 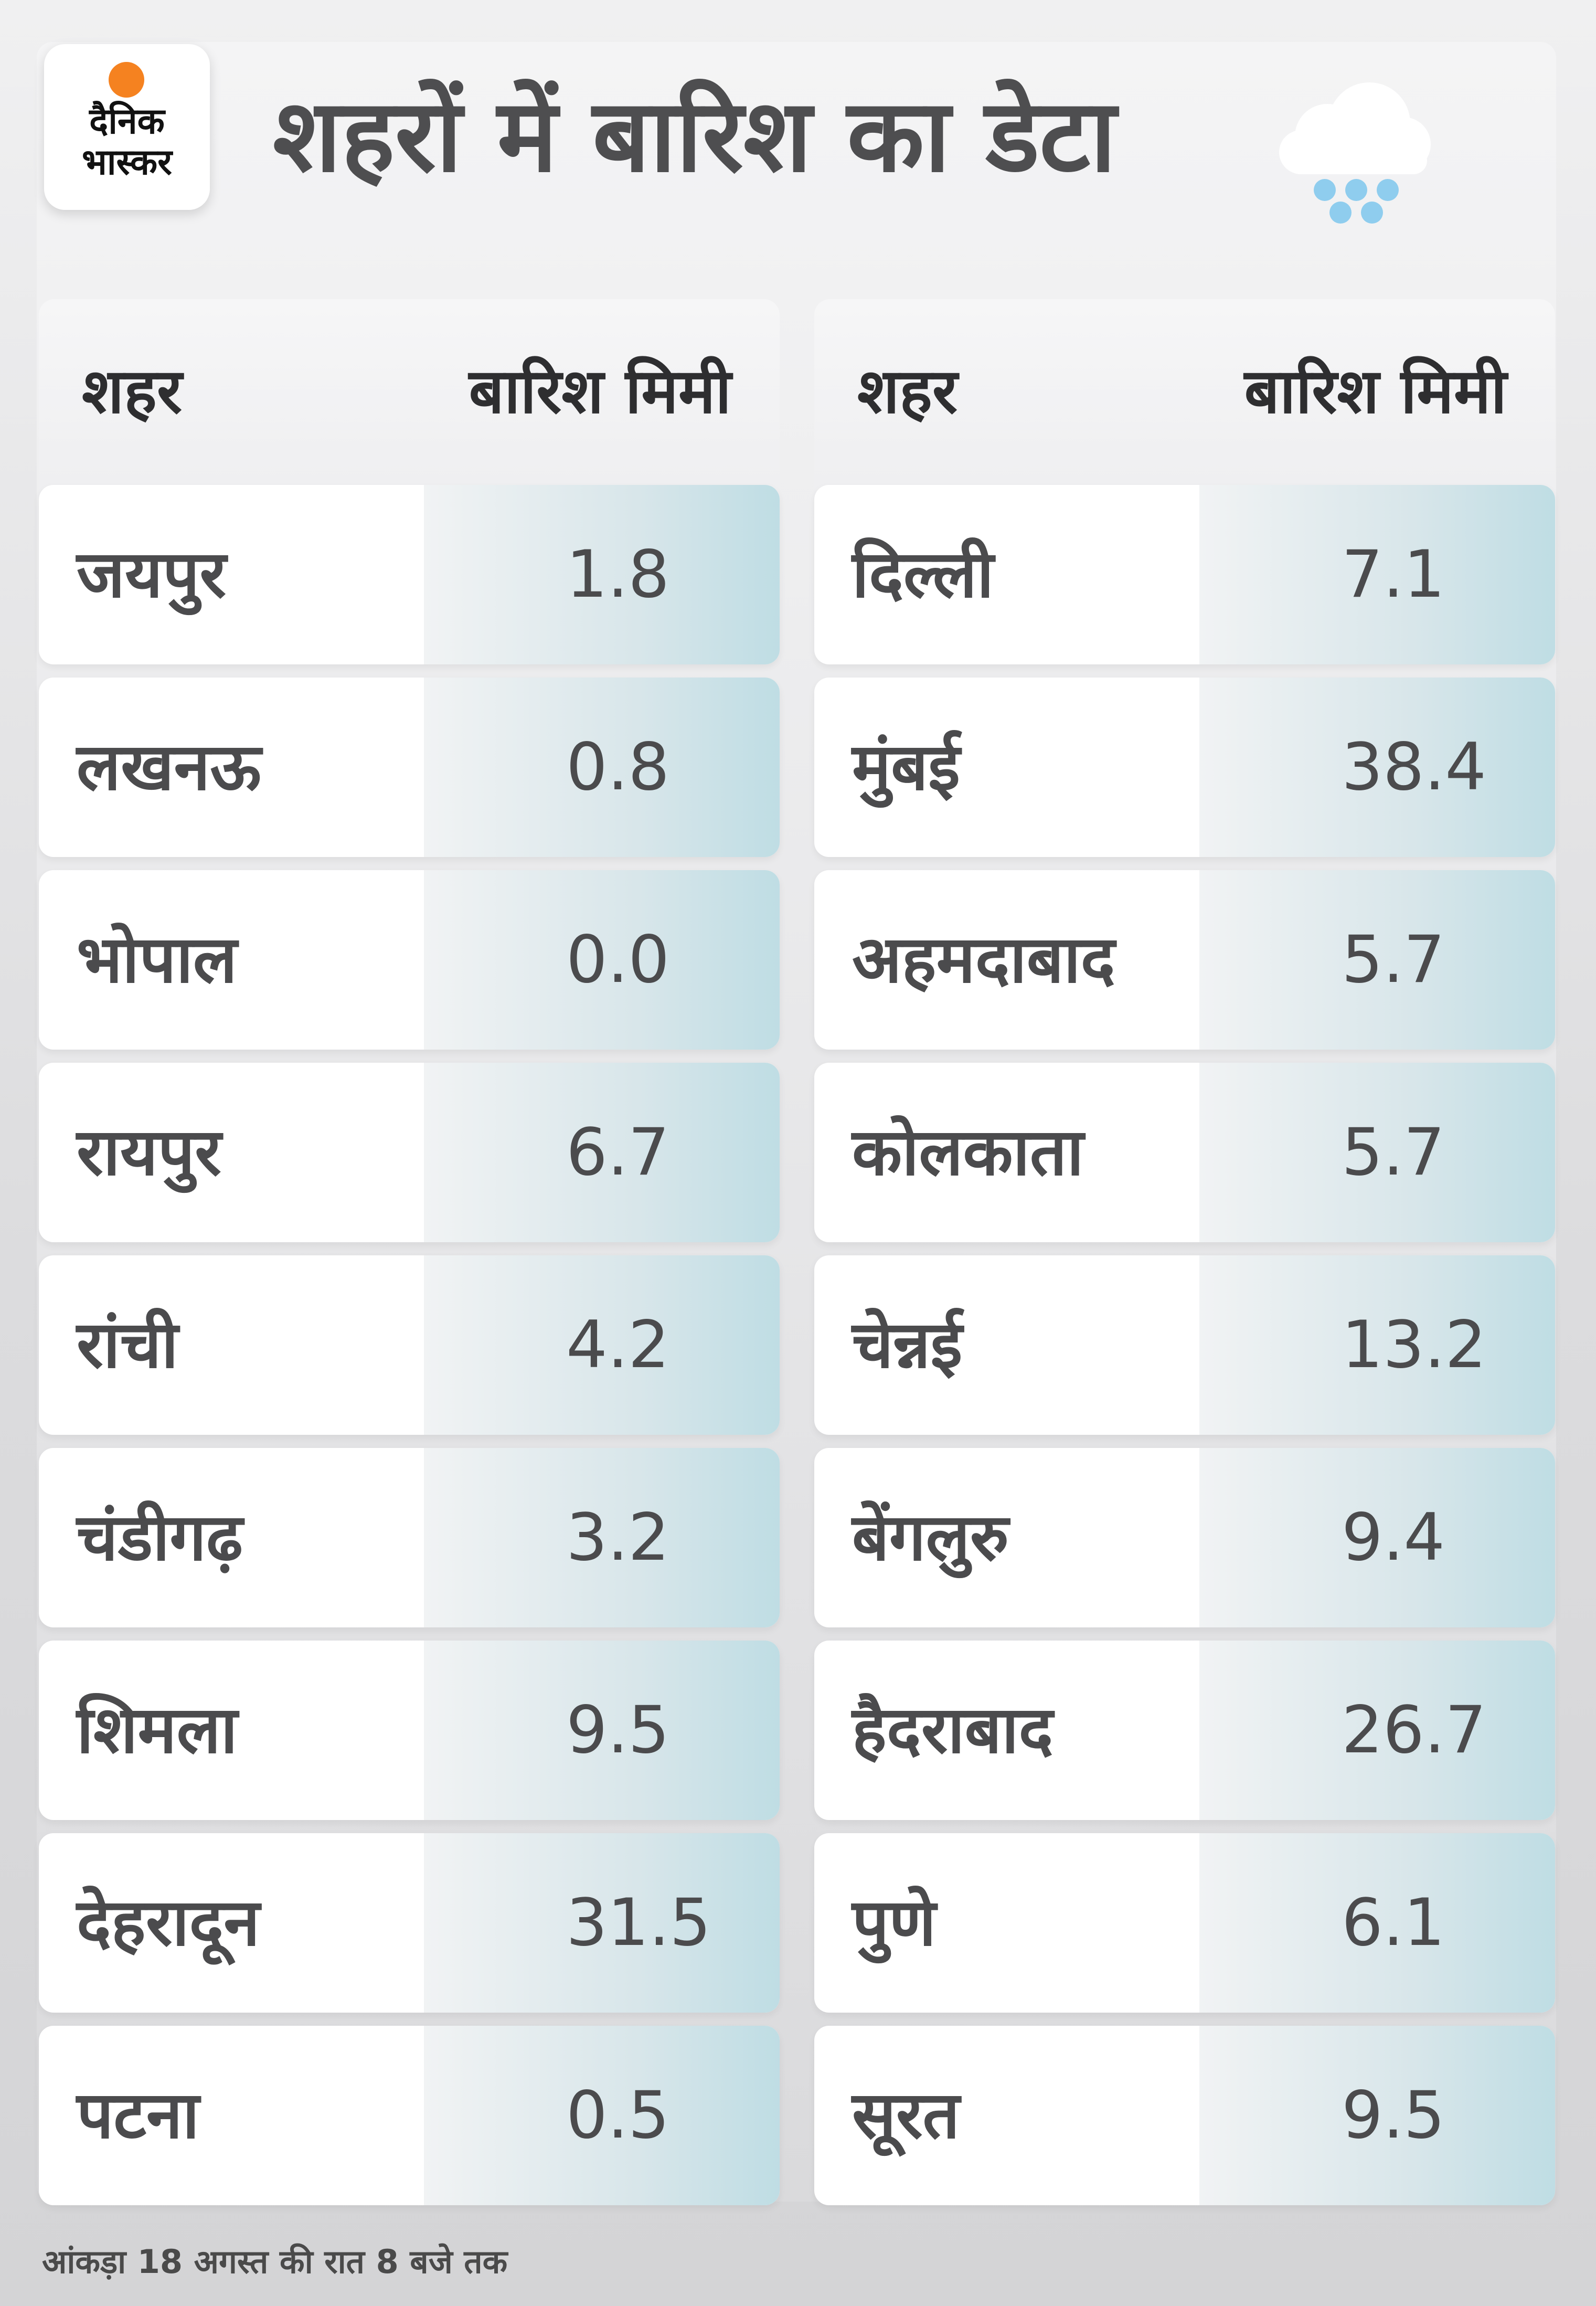 I want to click on table-row: पटना 0.5, so click(x=410, y=2115).